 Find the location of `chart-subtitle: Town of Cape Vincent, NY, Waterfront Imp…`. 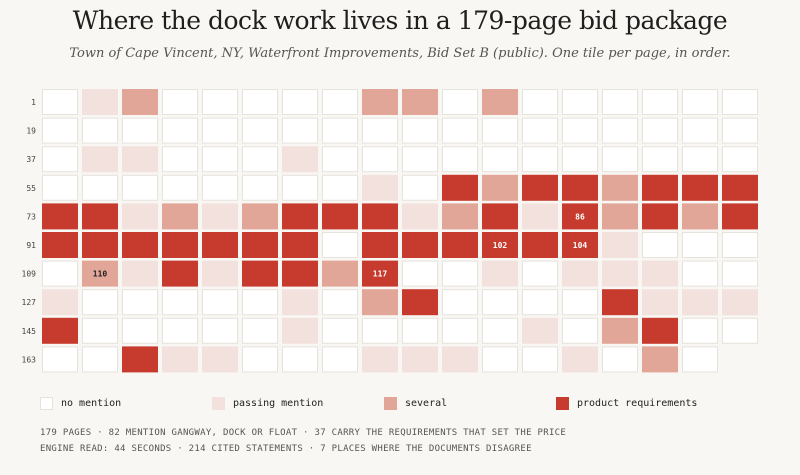

chart-subtitle: Town of Cape Vincent, NY, Waterfront Imp… is located at coordinates (400, 53).